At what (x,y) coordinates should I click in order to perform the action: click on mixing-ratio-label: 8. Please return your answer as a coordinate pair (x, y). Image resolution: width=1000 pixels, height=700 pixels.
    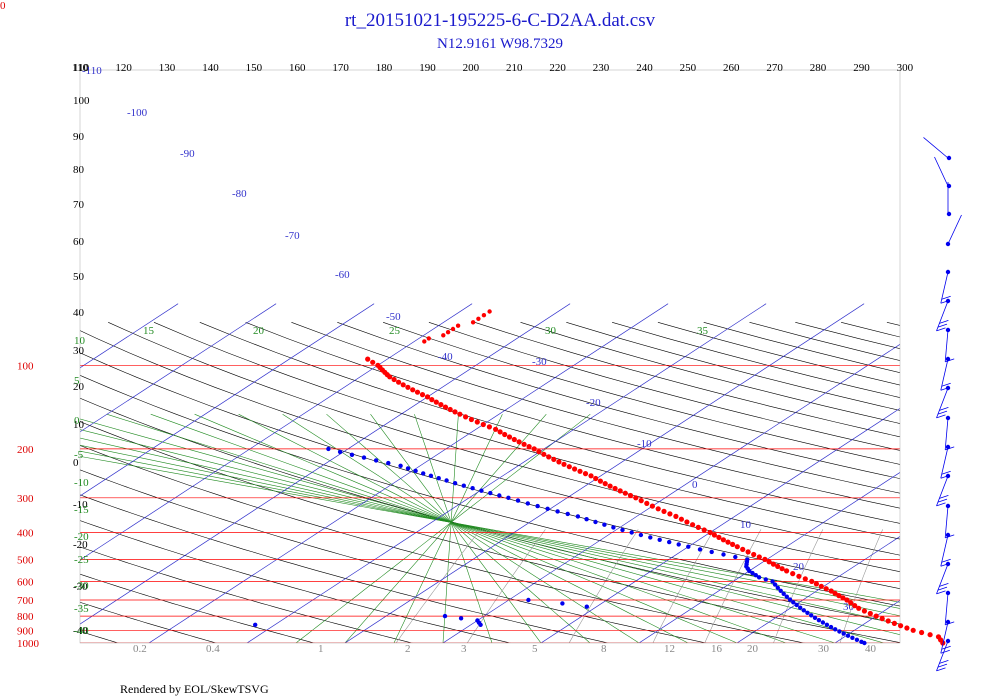
    Looking at the image, I should click on (604, 649).